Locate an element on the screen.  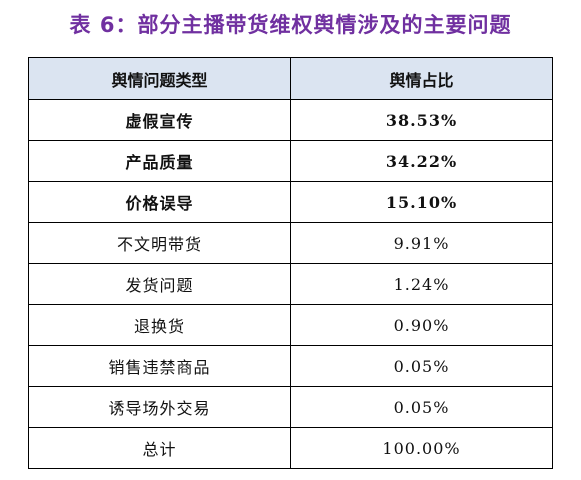
table-row-total: 总计 100.00% is located at coordinates (290, 448).